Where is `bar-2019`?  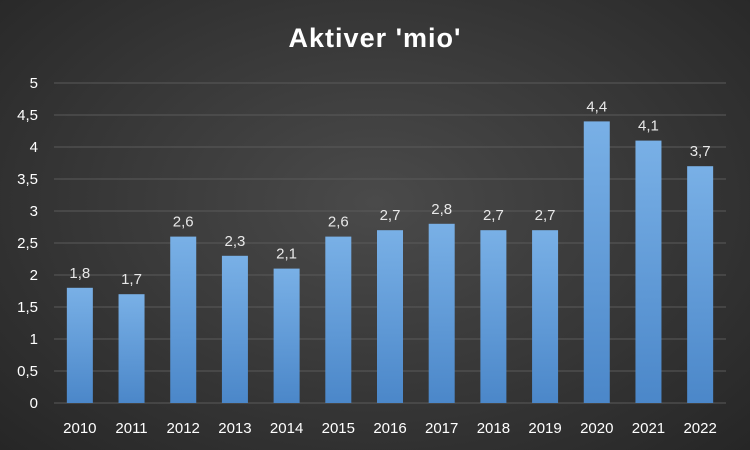
bar-2019 is located at coordinates (545, 316).